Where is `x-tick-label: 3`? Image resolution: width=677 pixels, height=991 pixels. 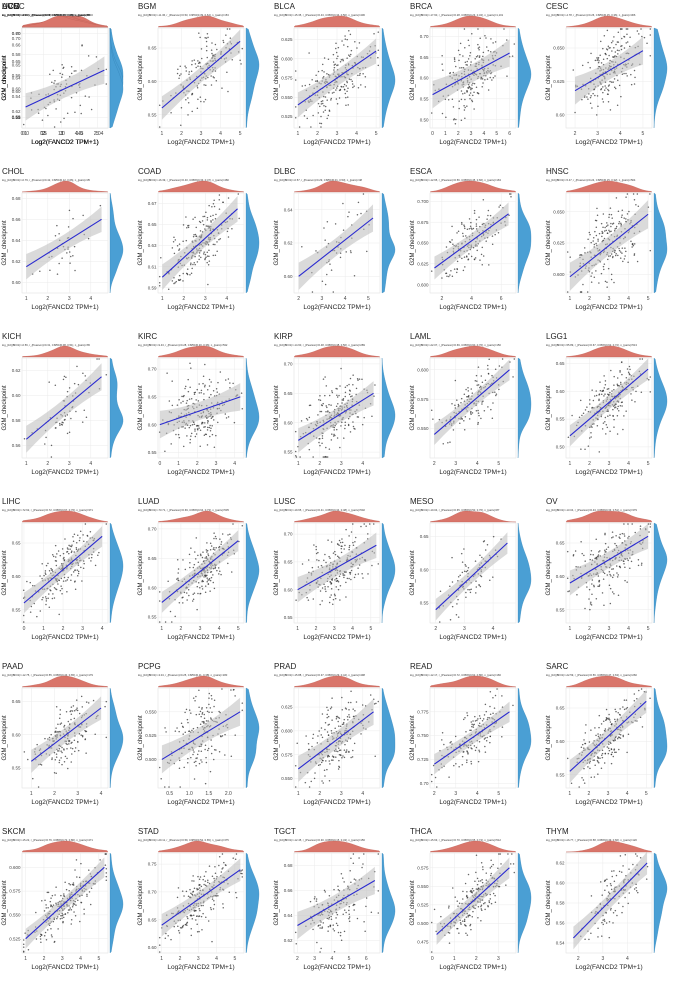
x-tick-label: 3 is located at coordinates (334, 629).